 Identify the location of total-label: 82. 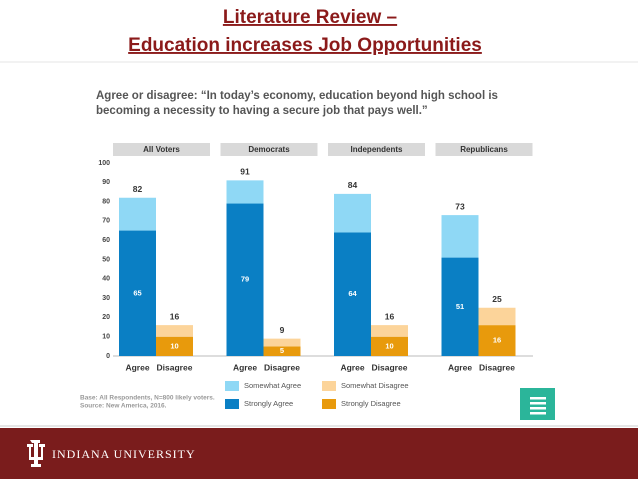
(138, 189).